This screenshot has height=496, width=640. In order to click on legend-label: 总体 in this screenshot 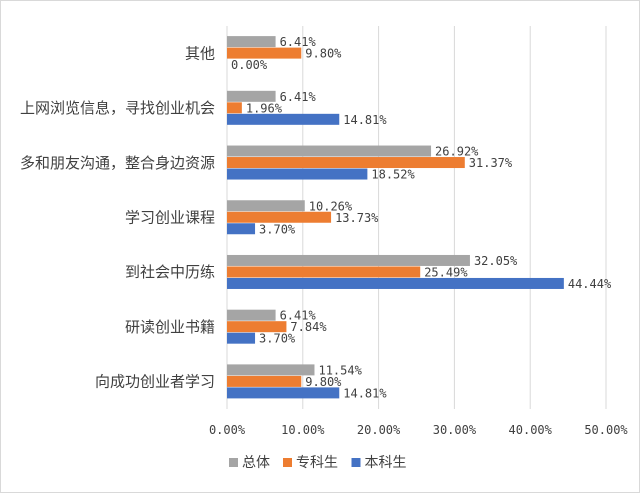, I will do `click(256, 463)`.